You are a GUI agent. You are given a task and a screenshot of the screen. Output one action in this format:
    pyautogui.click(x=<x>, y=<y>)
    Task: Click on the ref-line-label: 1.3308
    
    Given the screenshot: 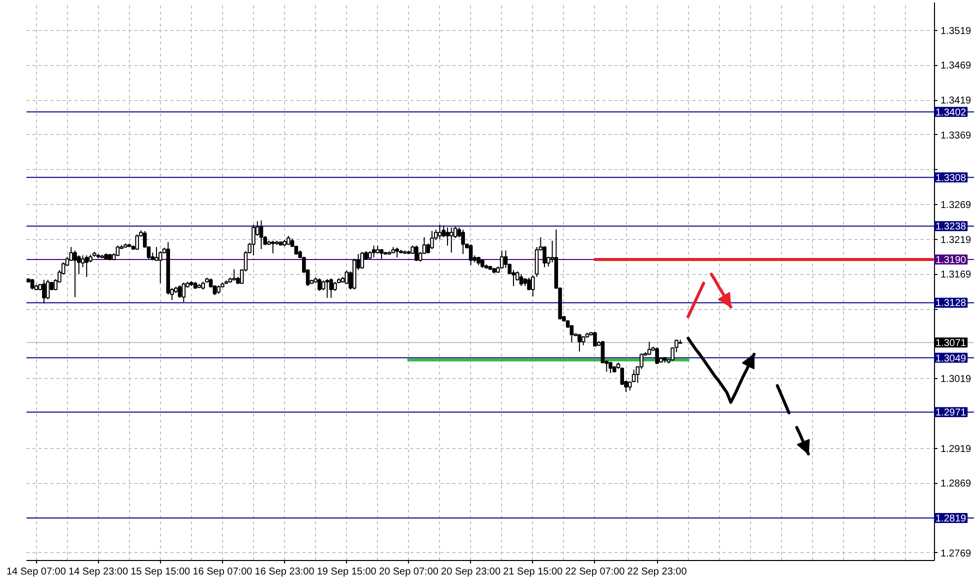 What is the action you would take?
    pyautogui.click(x=951, y=178)
    